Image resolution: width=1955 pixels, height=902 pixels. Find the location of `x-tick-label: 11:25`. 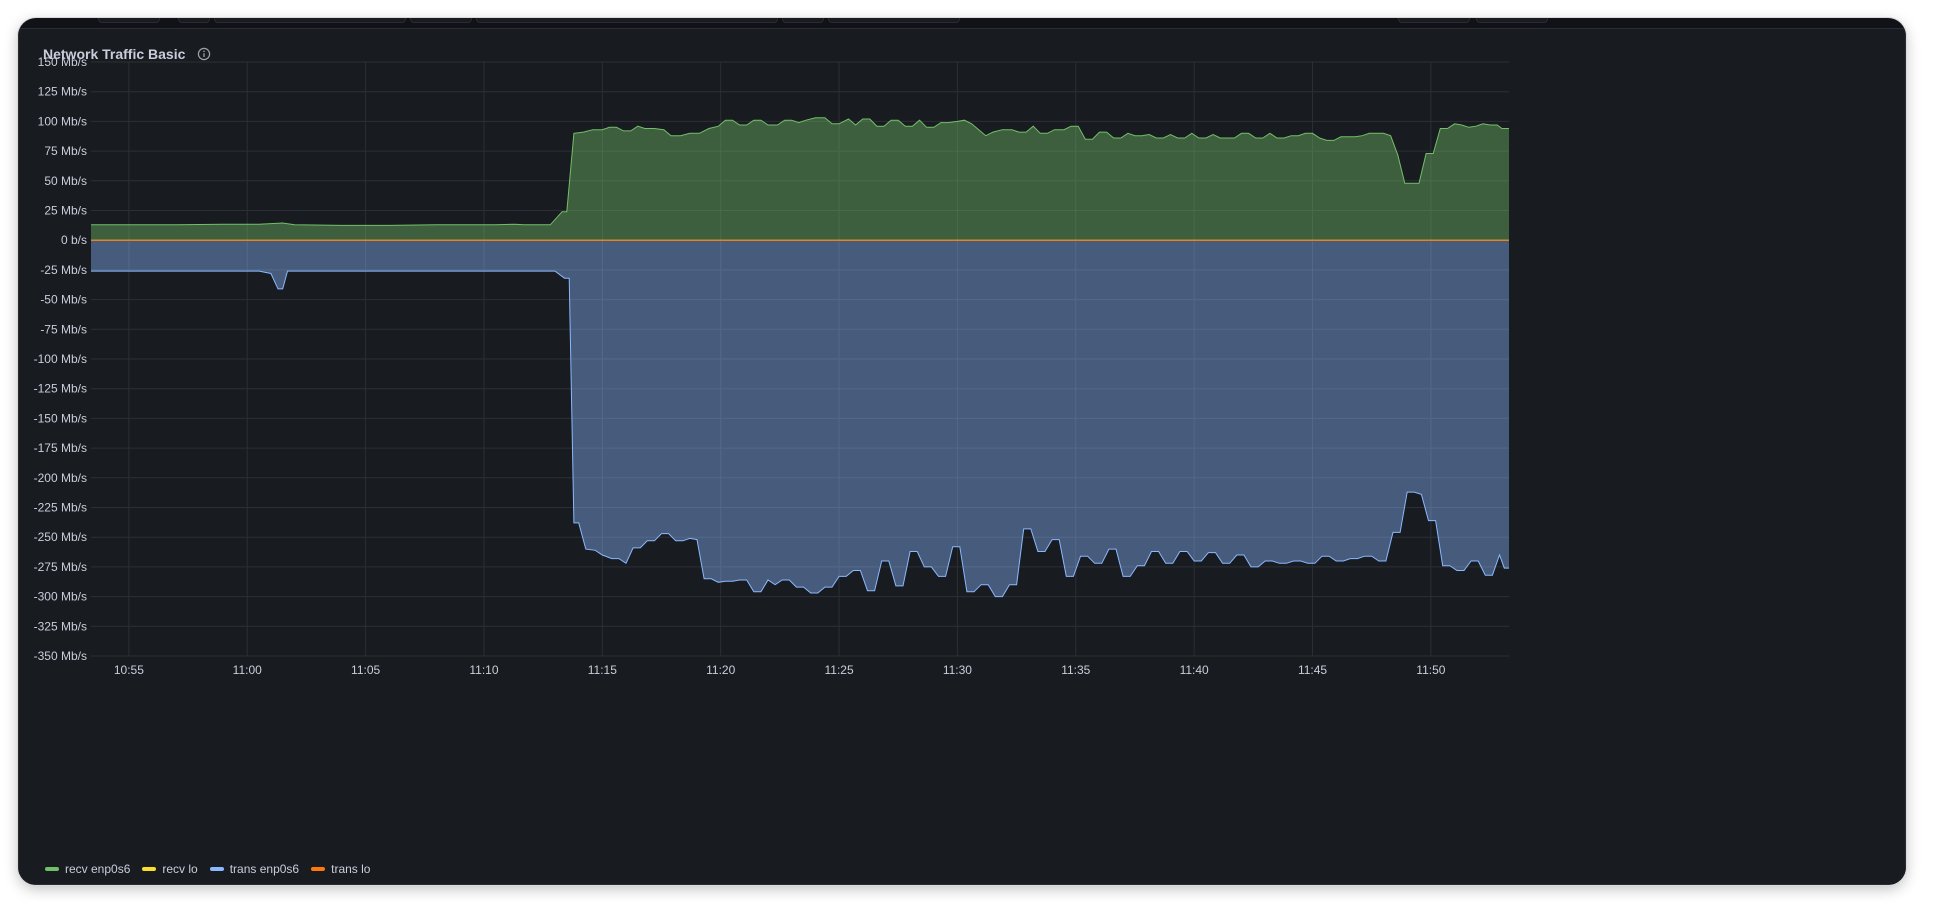

x-tick-label: 11:25 is located at coordinates (838, 670).